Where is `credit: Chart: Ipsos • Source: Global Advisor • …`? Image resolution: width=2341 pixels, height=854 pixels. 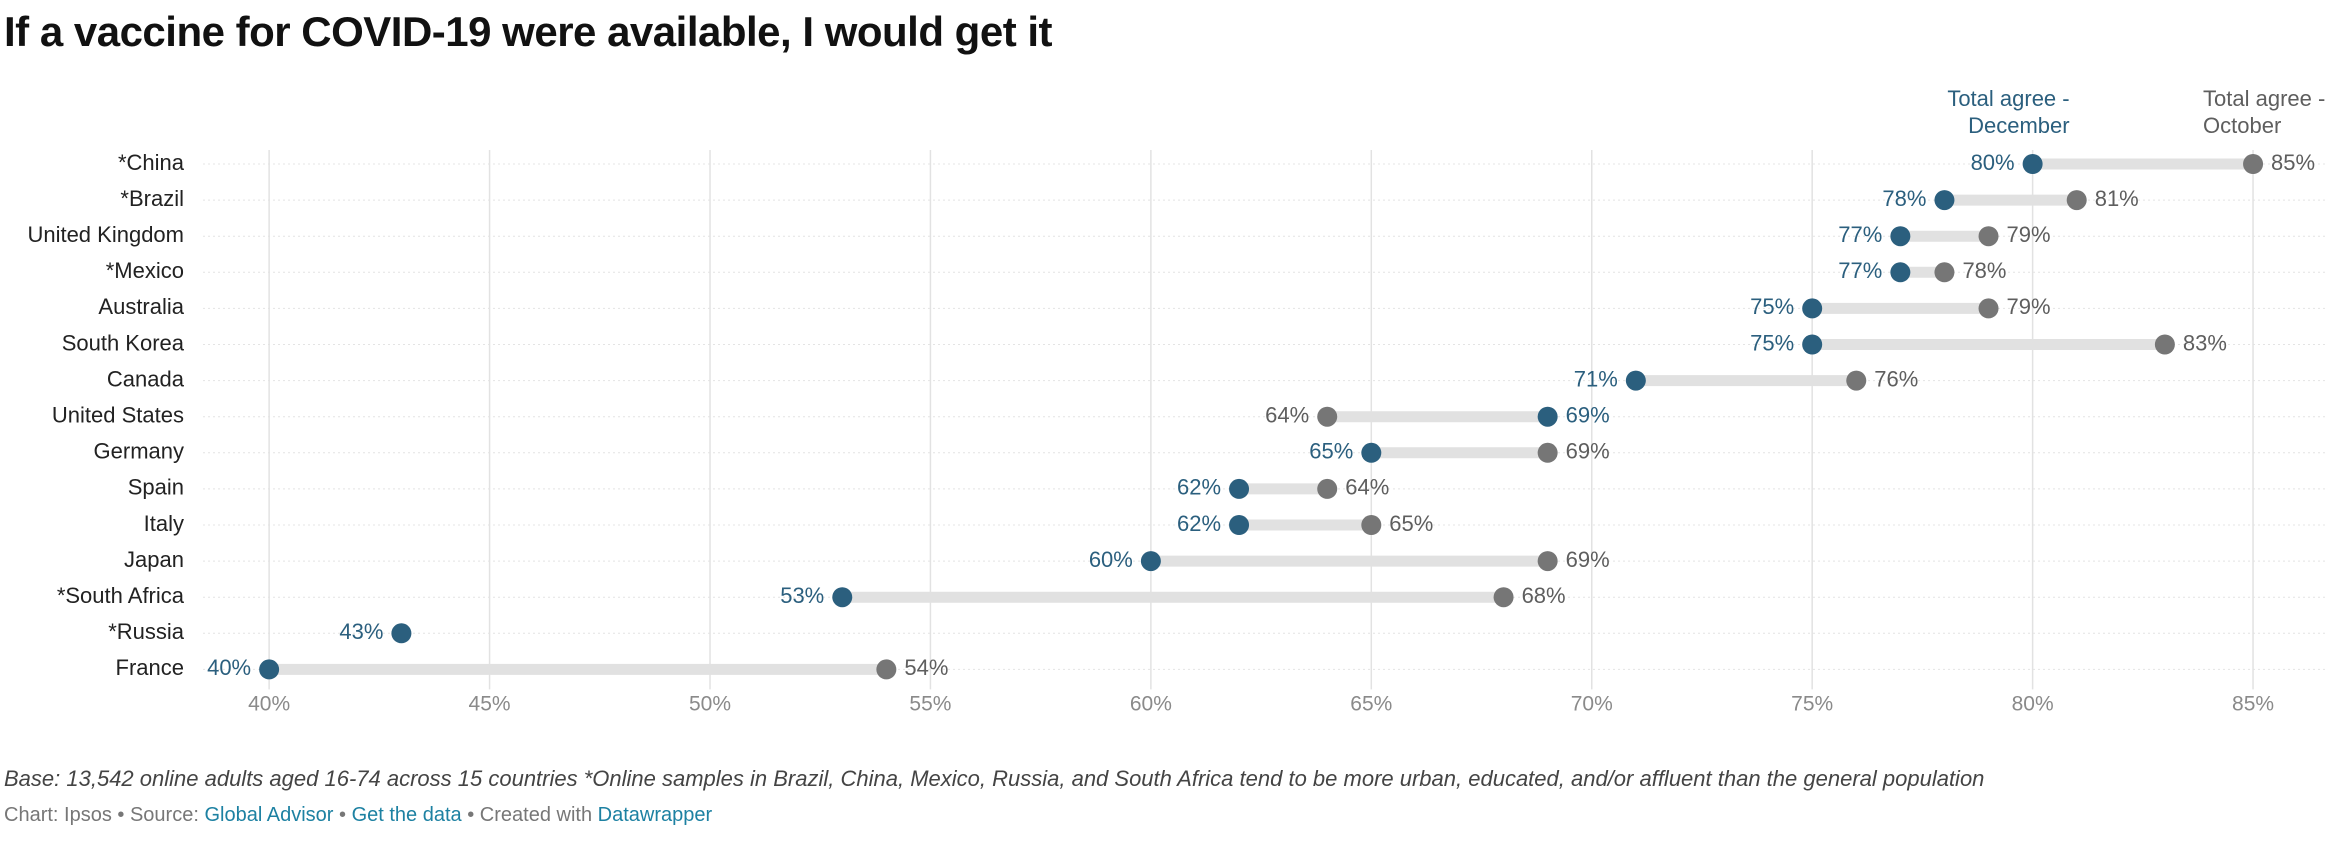 credit: Chart: Ipsos • Source: Global Advisor • … is located at coordinates (358, 815).